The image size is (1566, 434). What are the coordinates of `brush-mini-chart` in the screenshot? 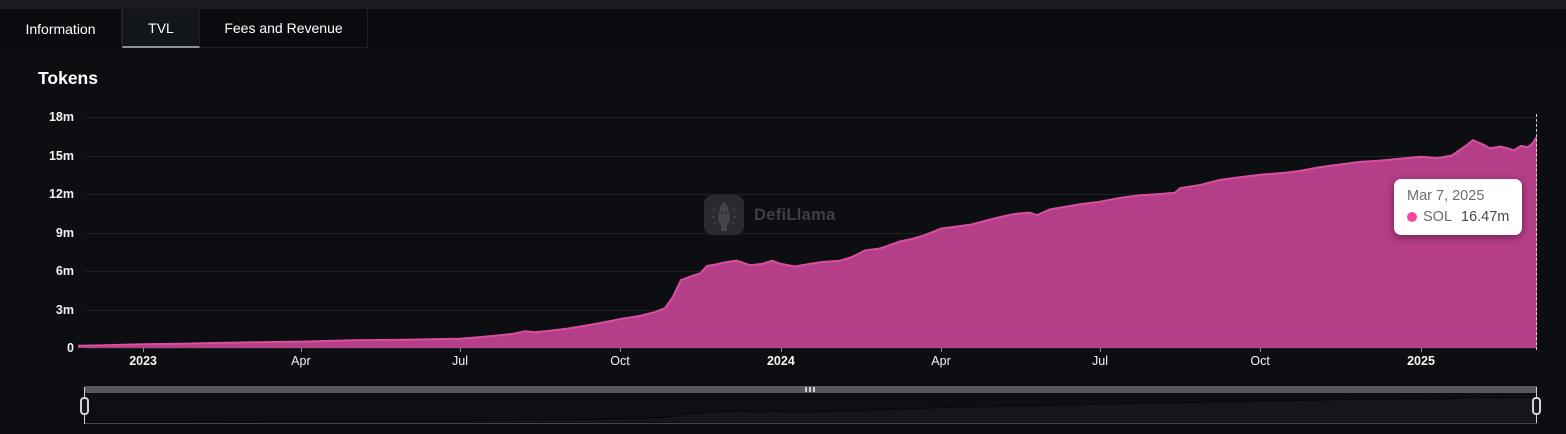 It's located at (811, 408).